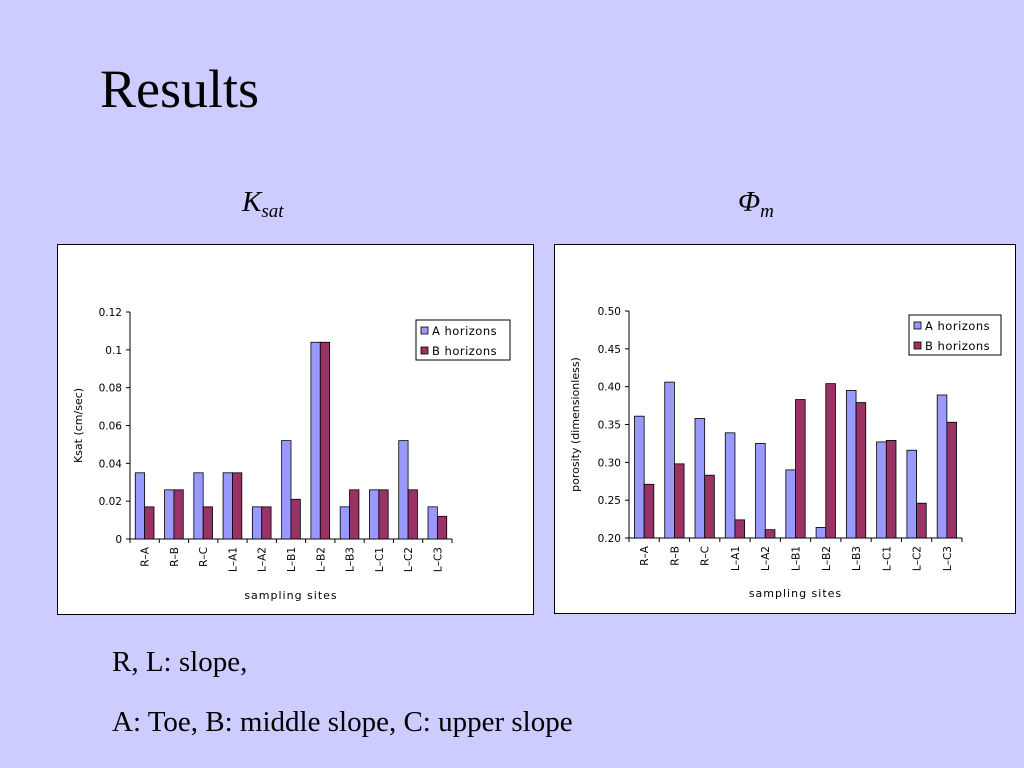  What do you see at coordinates (609, 463) in the screenshot?
I see `porosity-y-tick-label: 0.30` at bounding box center [609, 463].